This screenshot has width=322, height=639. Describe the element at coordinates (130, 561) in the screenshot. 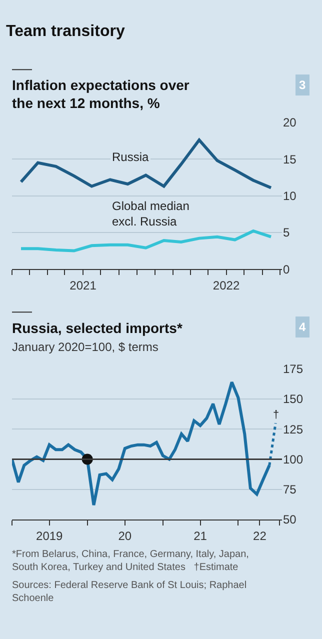

I see `text: *From Belarus, China, France, Germany, Italy, Japan, South Korea, Turkey and United States †Estimate` at that location.